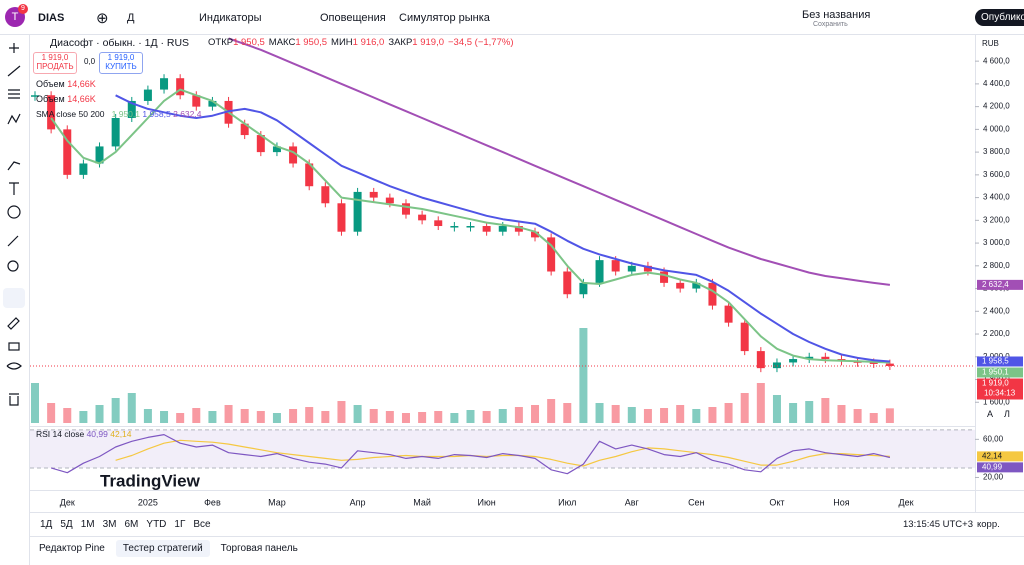 The width and height of the screenshot is (1024, 565). What do you see at coordinates (996, 197) in the screenshot?
I see `y-tick-label: 3 400,0` at bounding box center [996, 197].